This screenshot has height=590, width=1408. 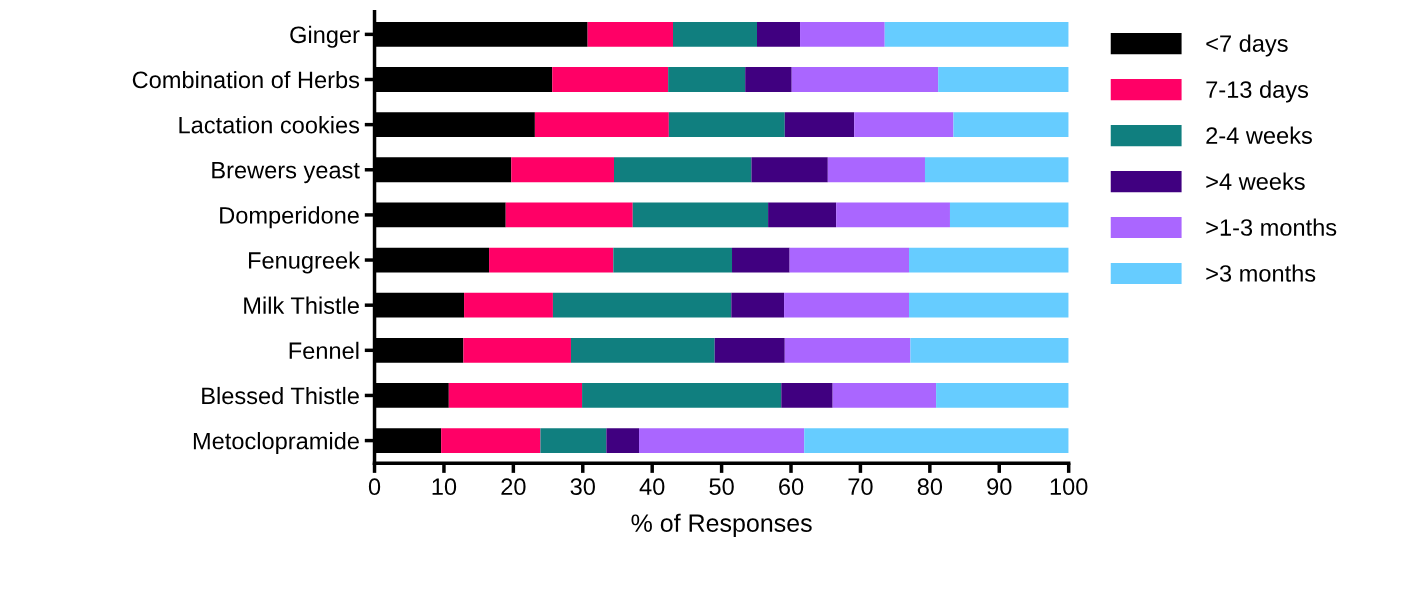 What do you see at coordinates (280, 395) in the screenshot?
I see `y-tick-label: Blessed Thistle` at bounding box center [280, 395].